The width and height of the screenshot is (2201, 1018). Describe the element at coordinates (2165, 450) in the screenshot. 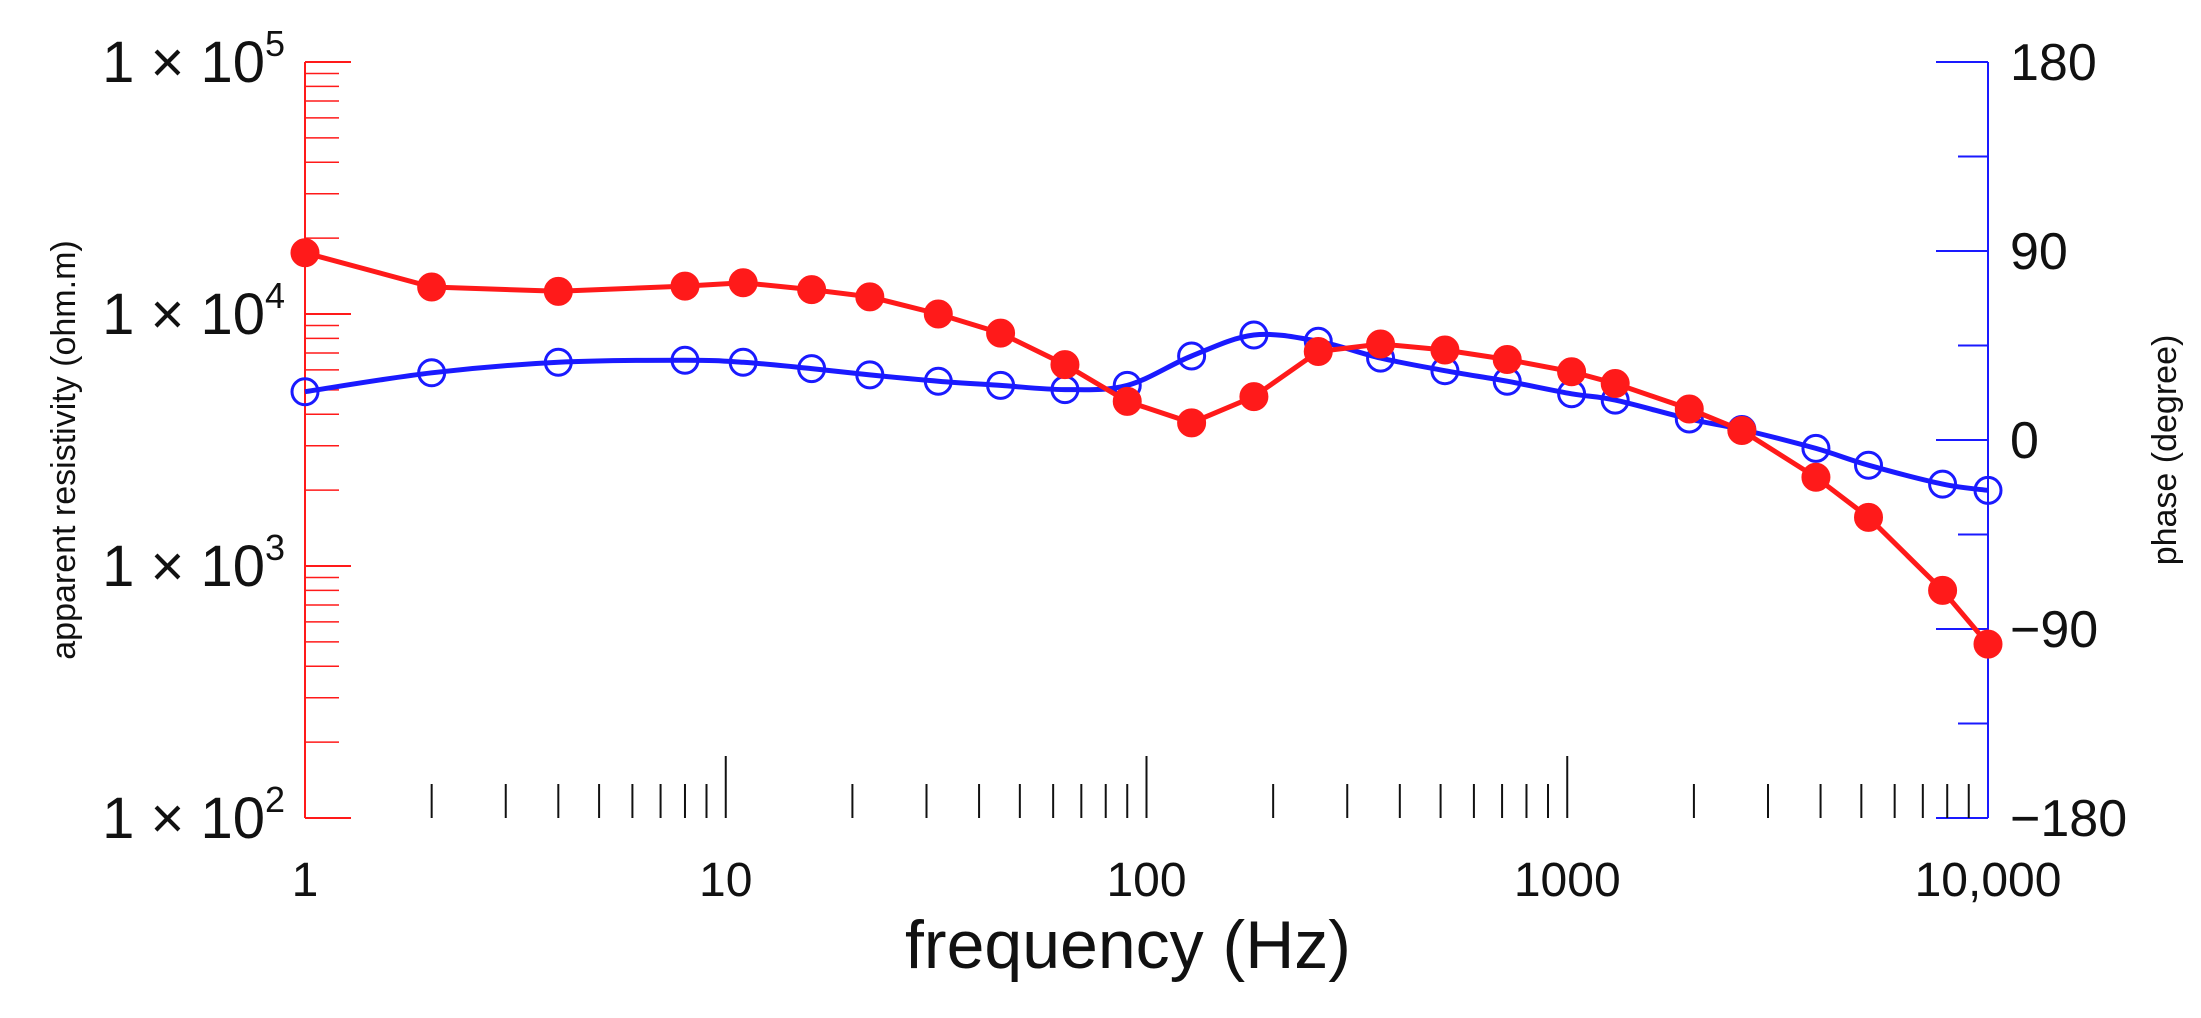

I see `right-y-axis-title: phase (degree)` at that location.